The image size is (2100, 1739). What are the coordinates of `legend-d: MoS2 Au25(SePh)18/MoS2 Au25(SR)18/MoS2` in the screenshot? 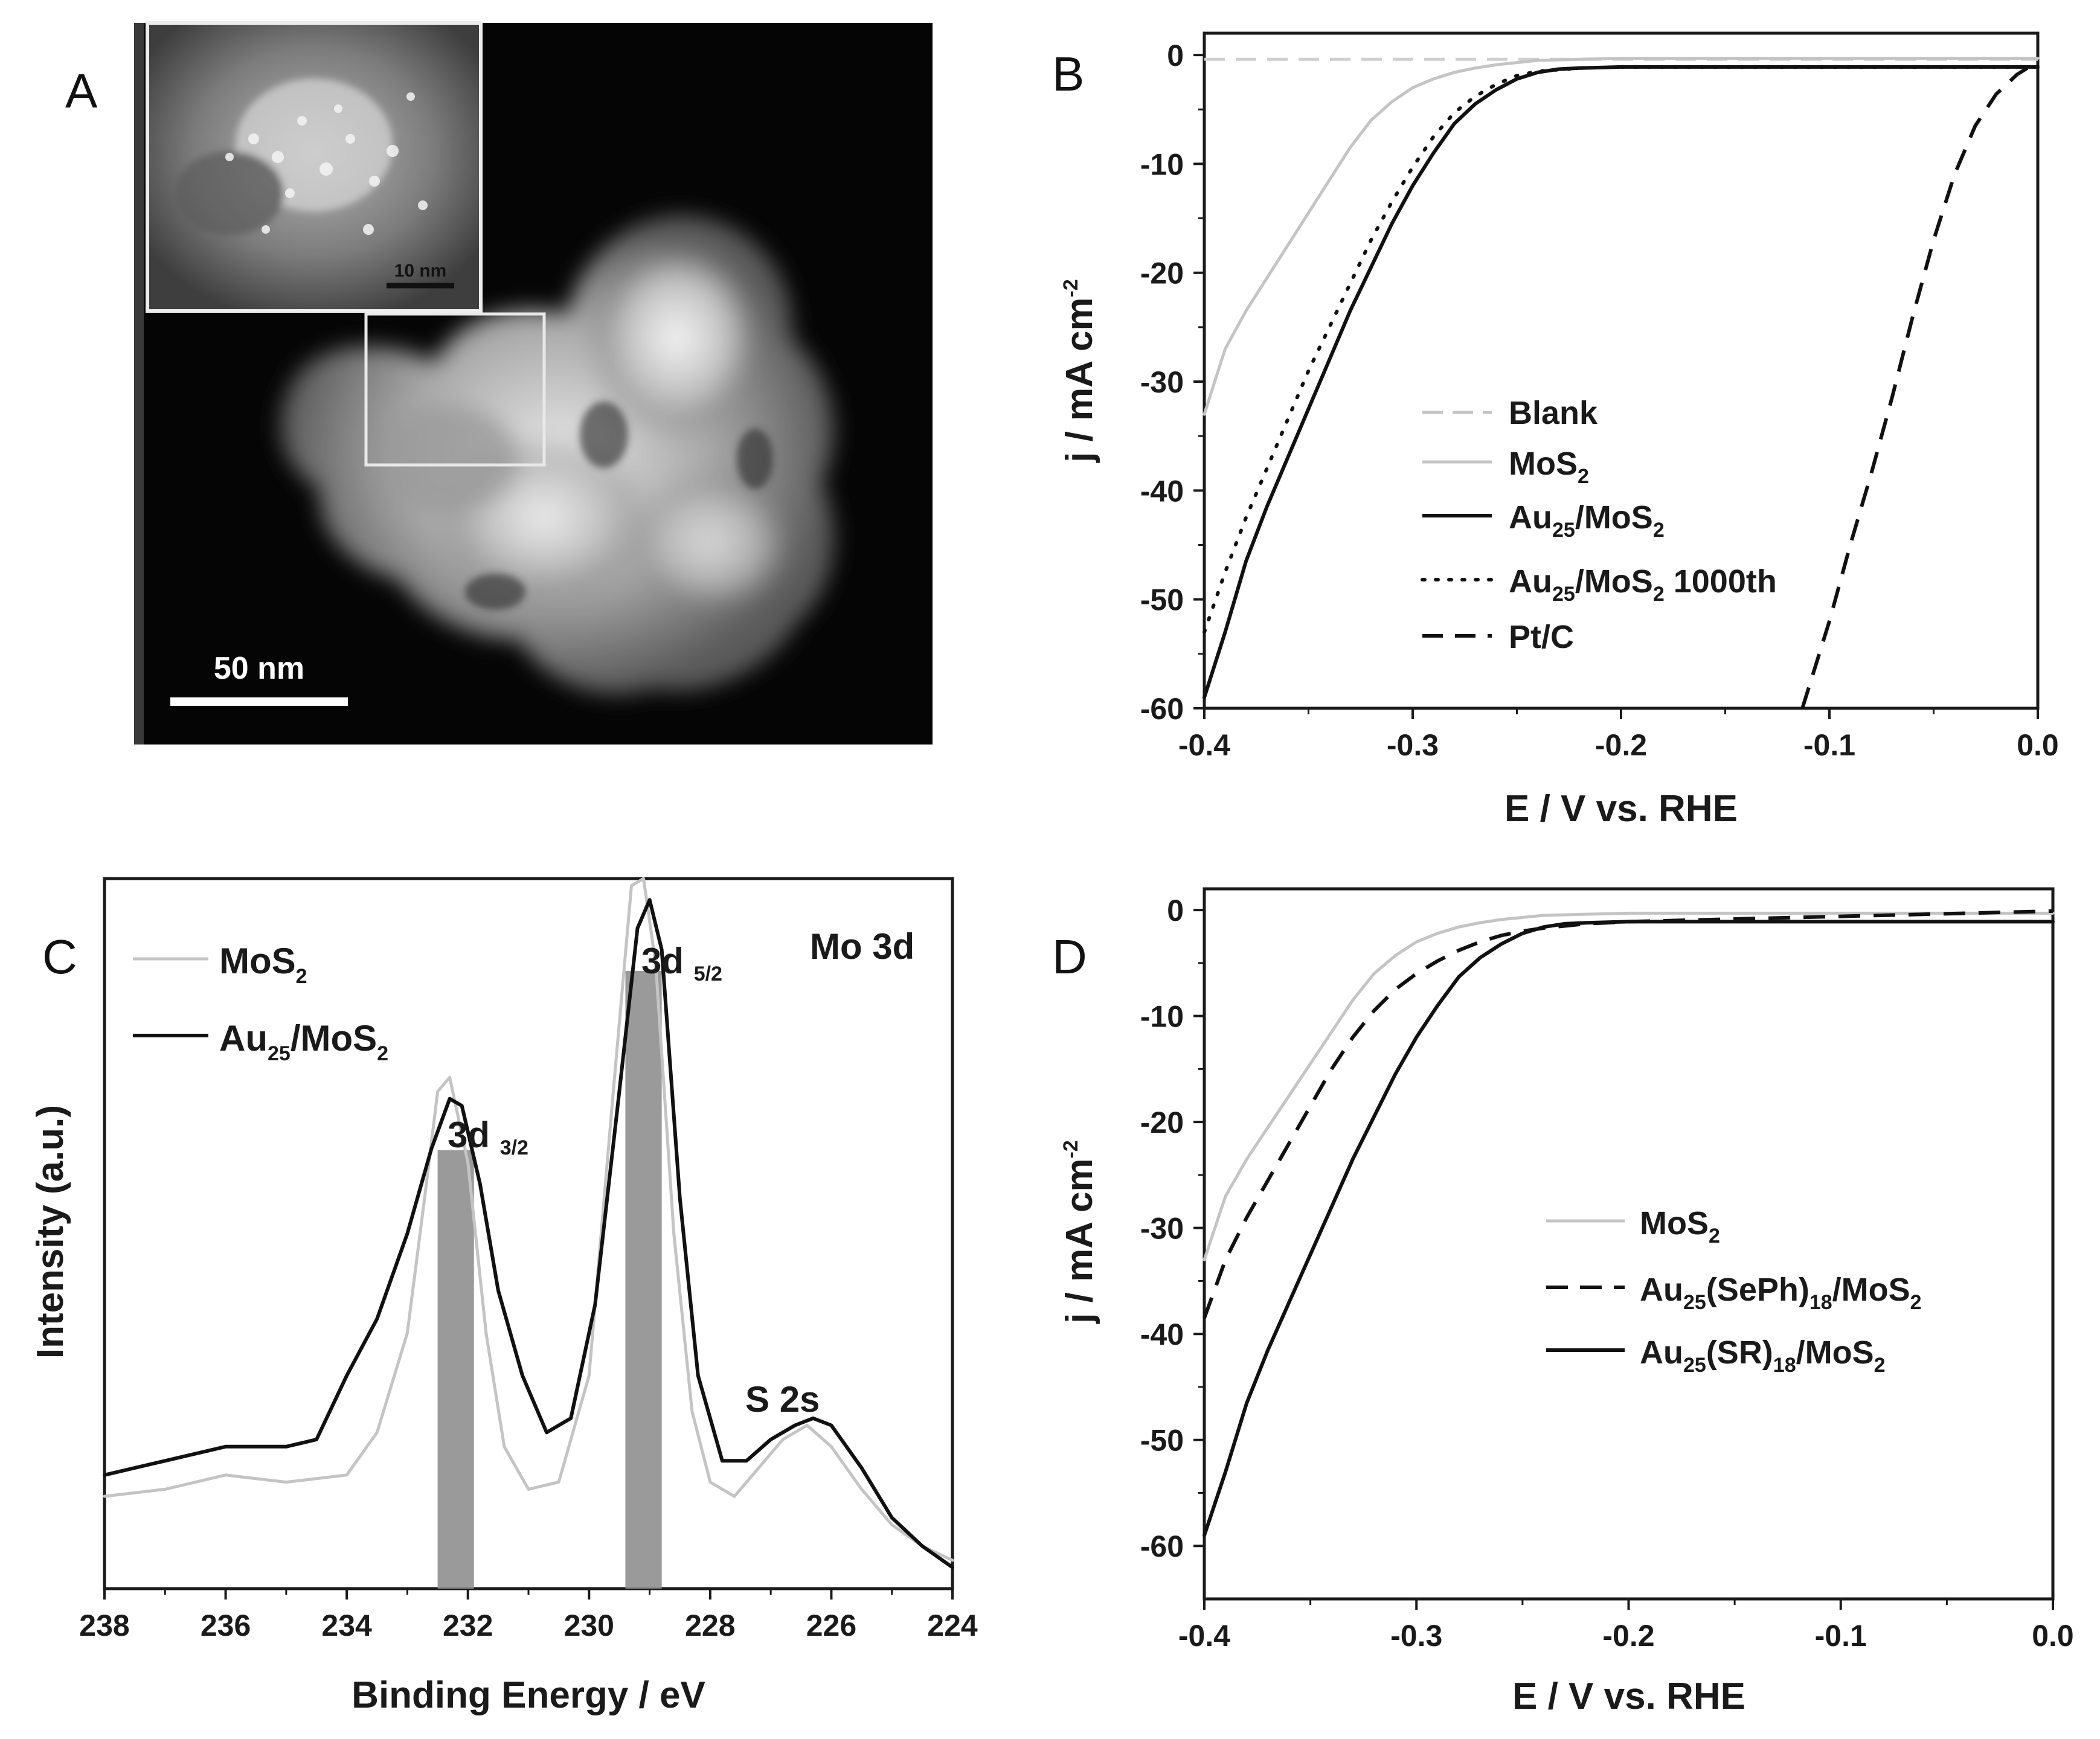 It's located at (1734, 1291).